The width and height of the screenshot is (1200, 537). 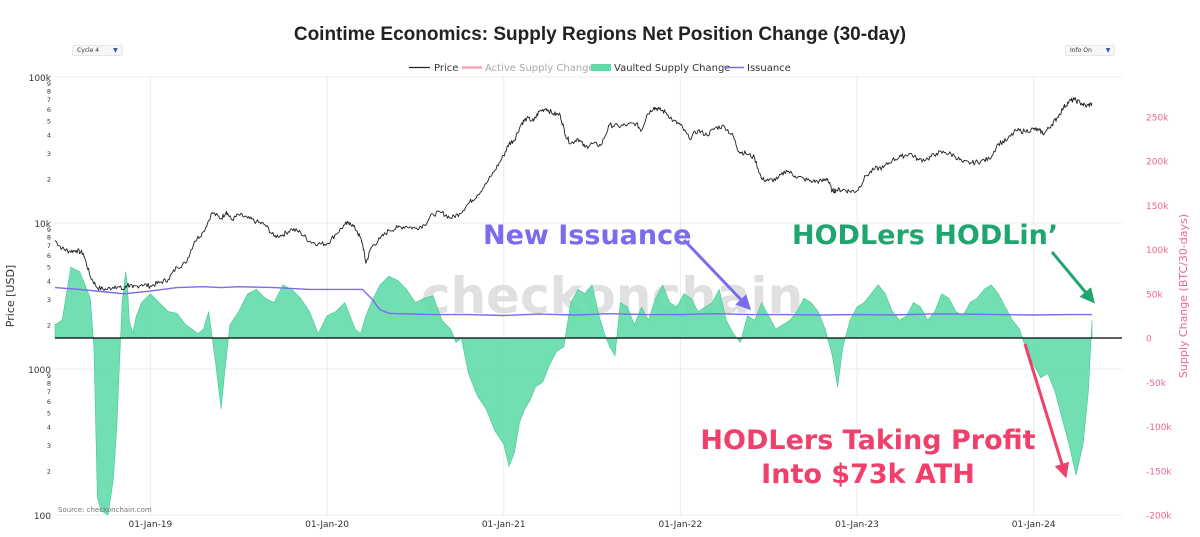 What do you see at coordinates (446, 68) in the screenshot?
I see `legend-price-label: Price` at bounding box center [446, 68].